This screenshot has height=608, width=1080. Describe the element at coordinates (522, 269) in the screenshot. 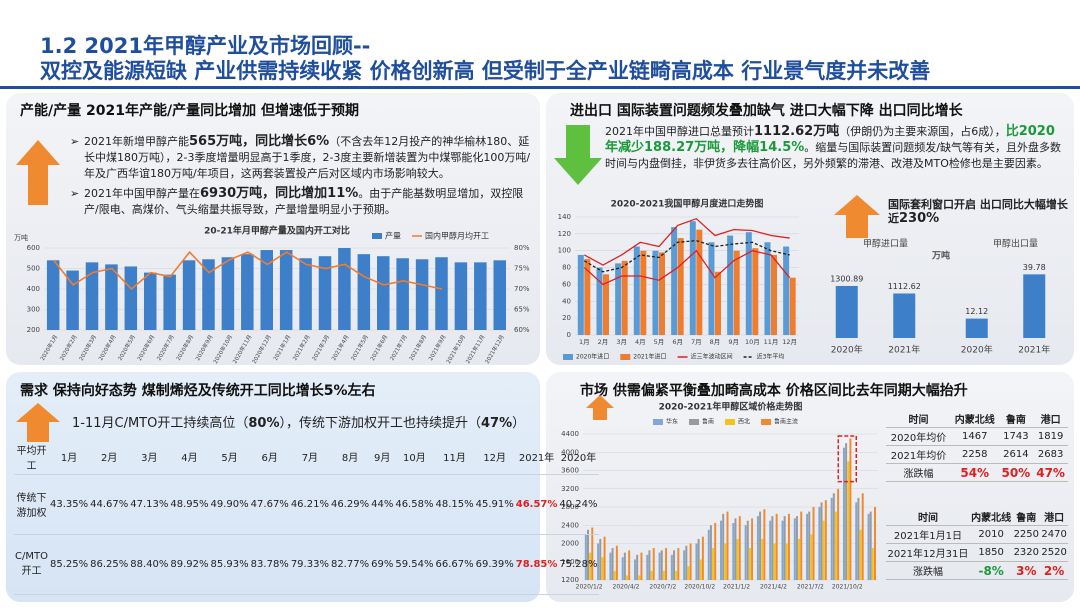

I see `y2-tick-label: 75%` at that location.